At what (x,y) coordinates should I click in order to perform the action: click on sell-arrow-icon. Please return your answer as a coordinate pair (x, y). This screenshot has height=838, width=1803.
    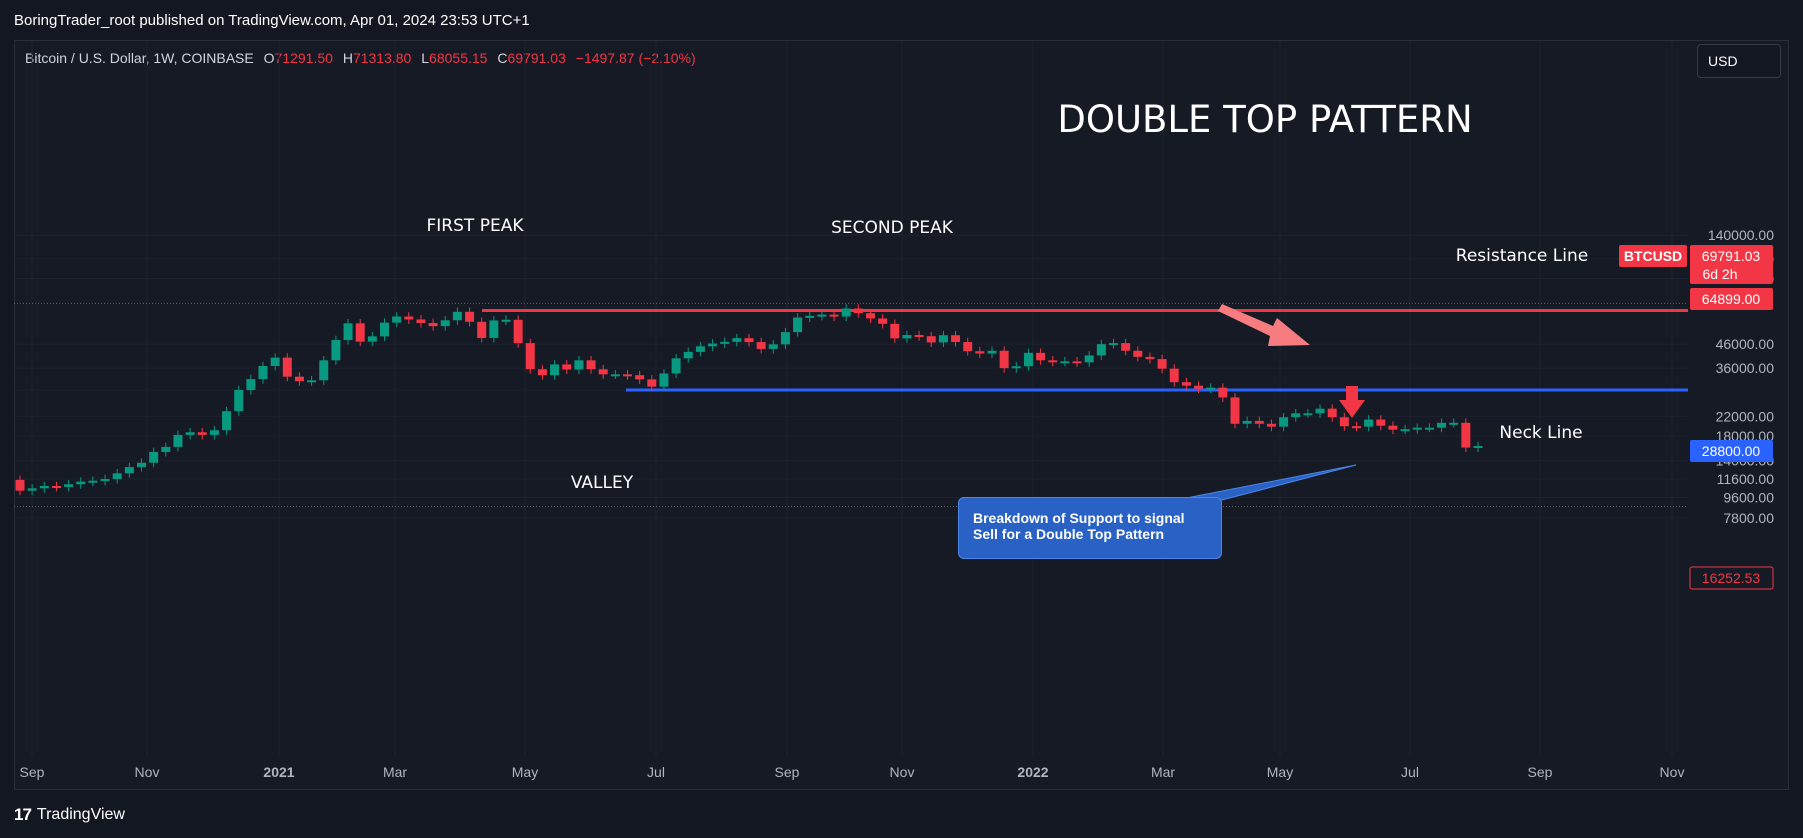
    Looking at the image, I should click on (1352, 402).